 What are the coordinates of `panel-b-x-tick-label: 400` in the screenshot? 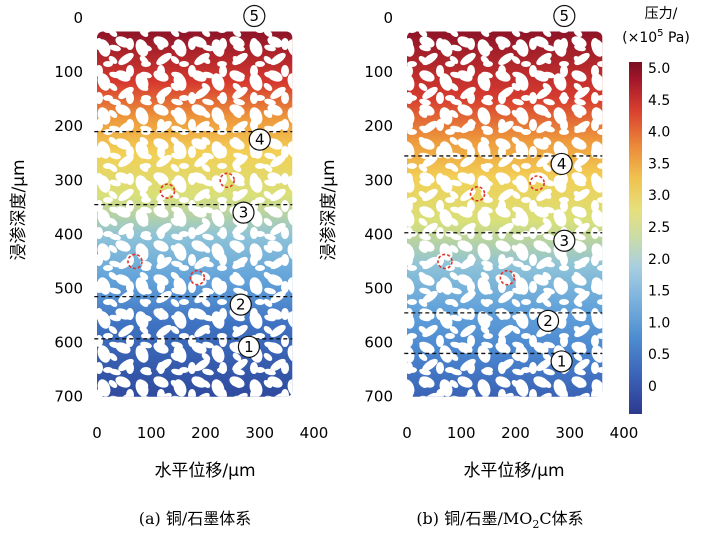 It's located at (624, 433).